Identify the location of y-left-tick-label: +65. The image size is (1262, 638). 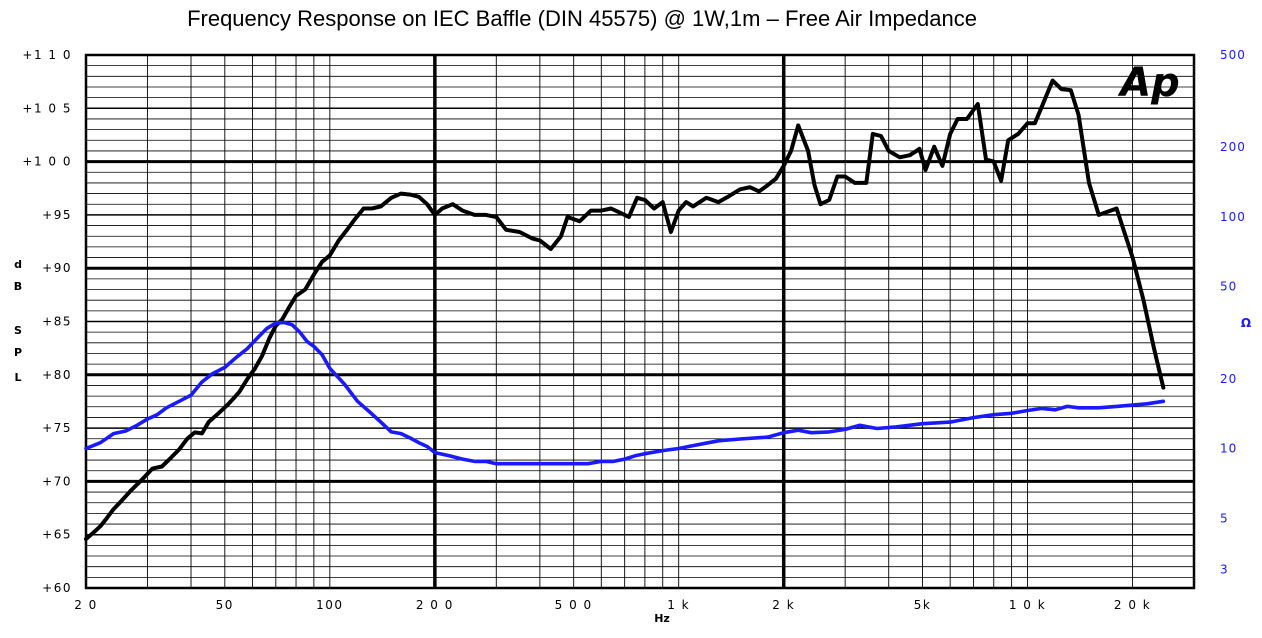
(57, 535).